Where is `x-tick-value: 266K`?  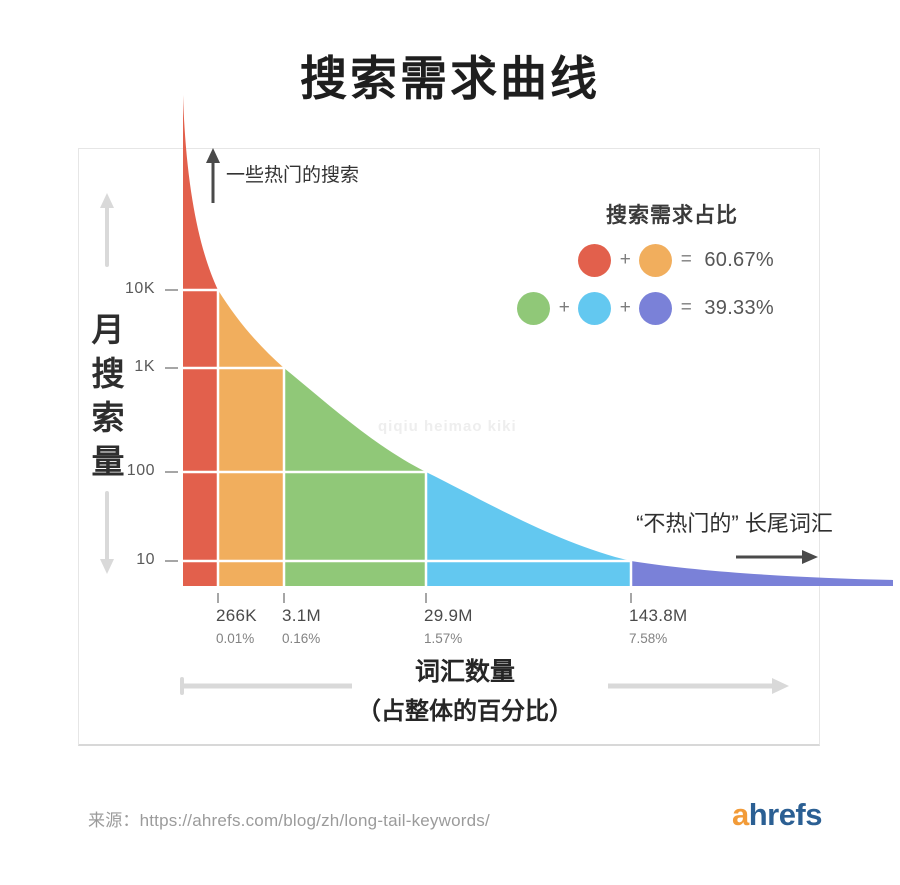
x-tick-value: 266K is located at coordinates (236, 615).